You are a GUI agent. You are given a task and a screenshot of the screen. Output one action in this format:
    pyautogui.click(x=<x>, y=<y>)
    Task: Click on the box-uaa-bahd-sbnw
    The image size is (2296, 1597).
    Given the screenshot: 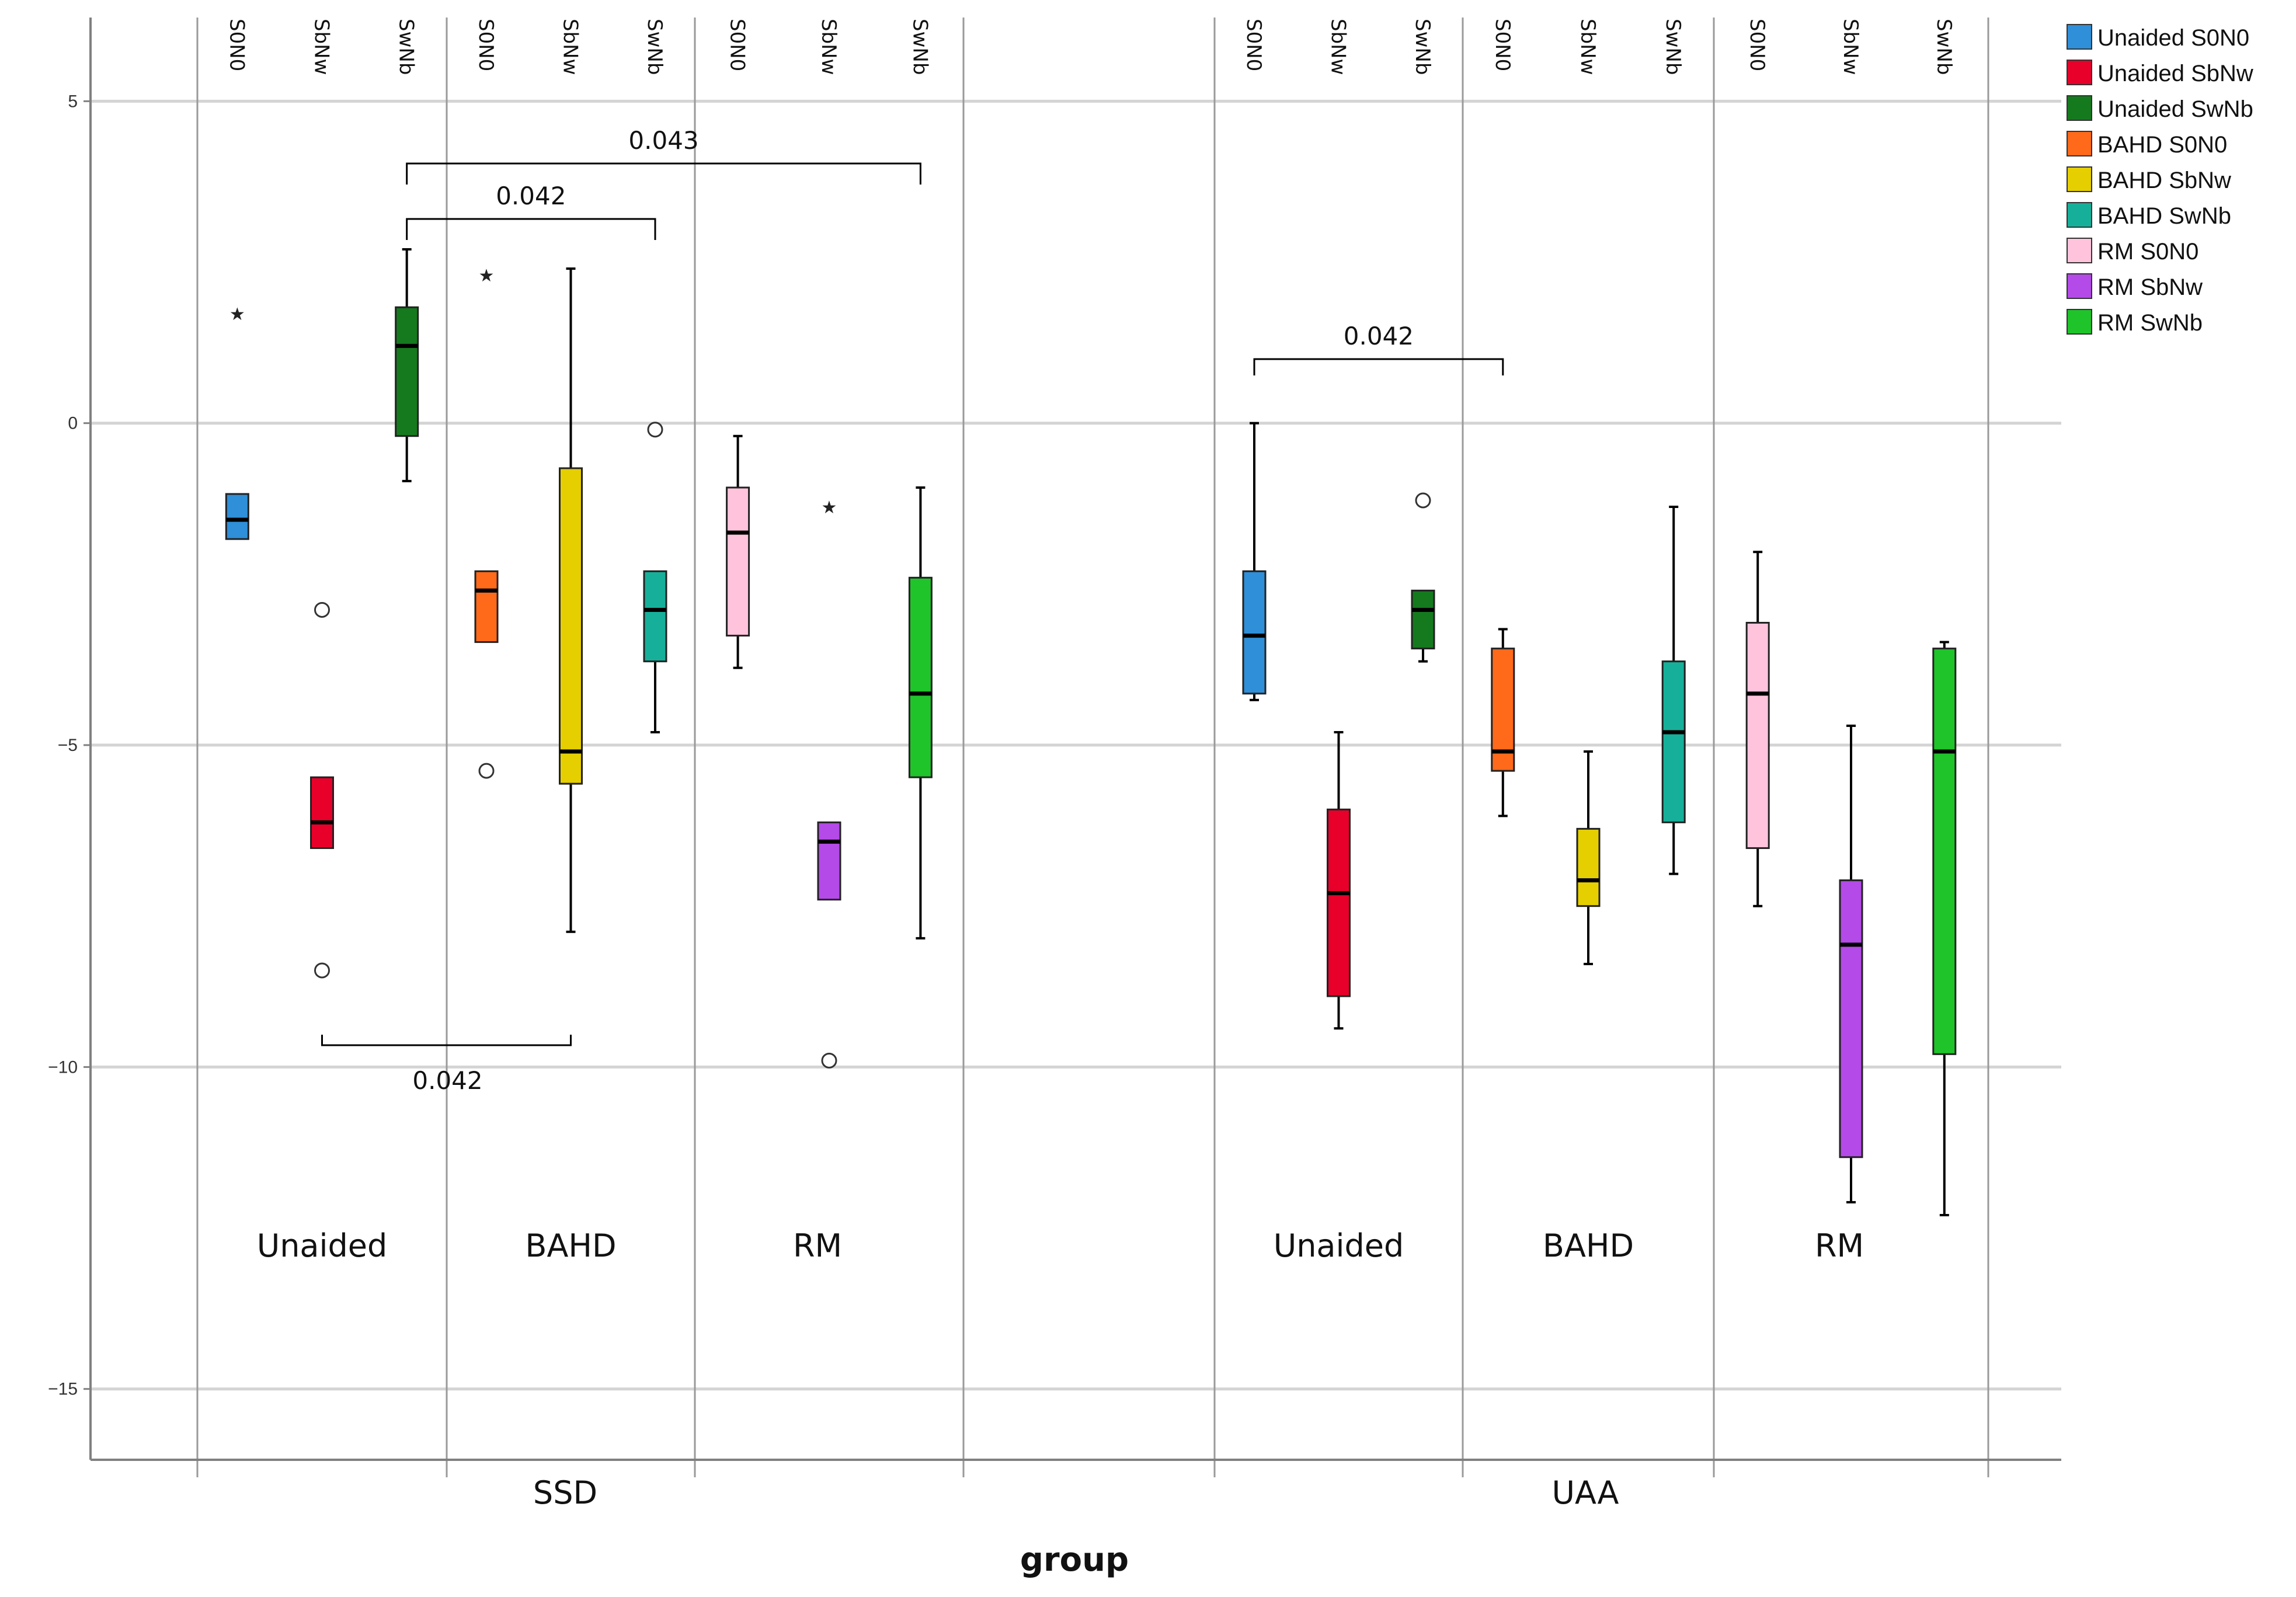 What is the action you would take?
    pyautogui.click(x=1588, y=857)
    